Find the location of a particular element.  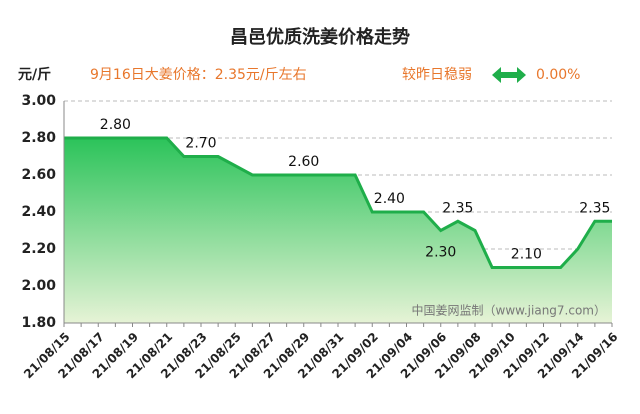

y-tick-label: 3.00 is located at coordinates (38, 101).